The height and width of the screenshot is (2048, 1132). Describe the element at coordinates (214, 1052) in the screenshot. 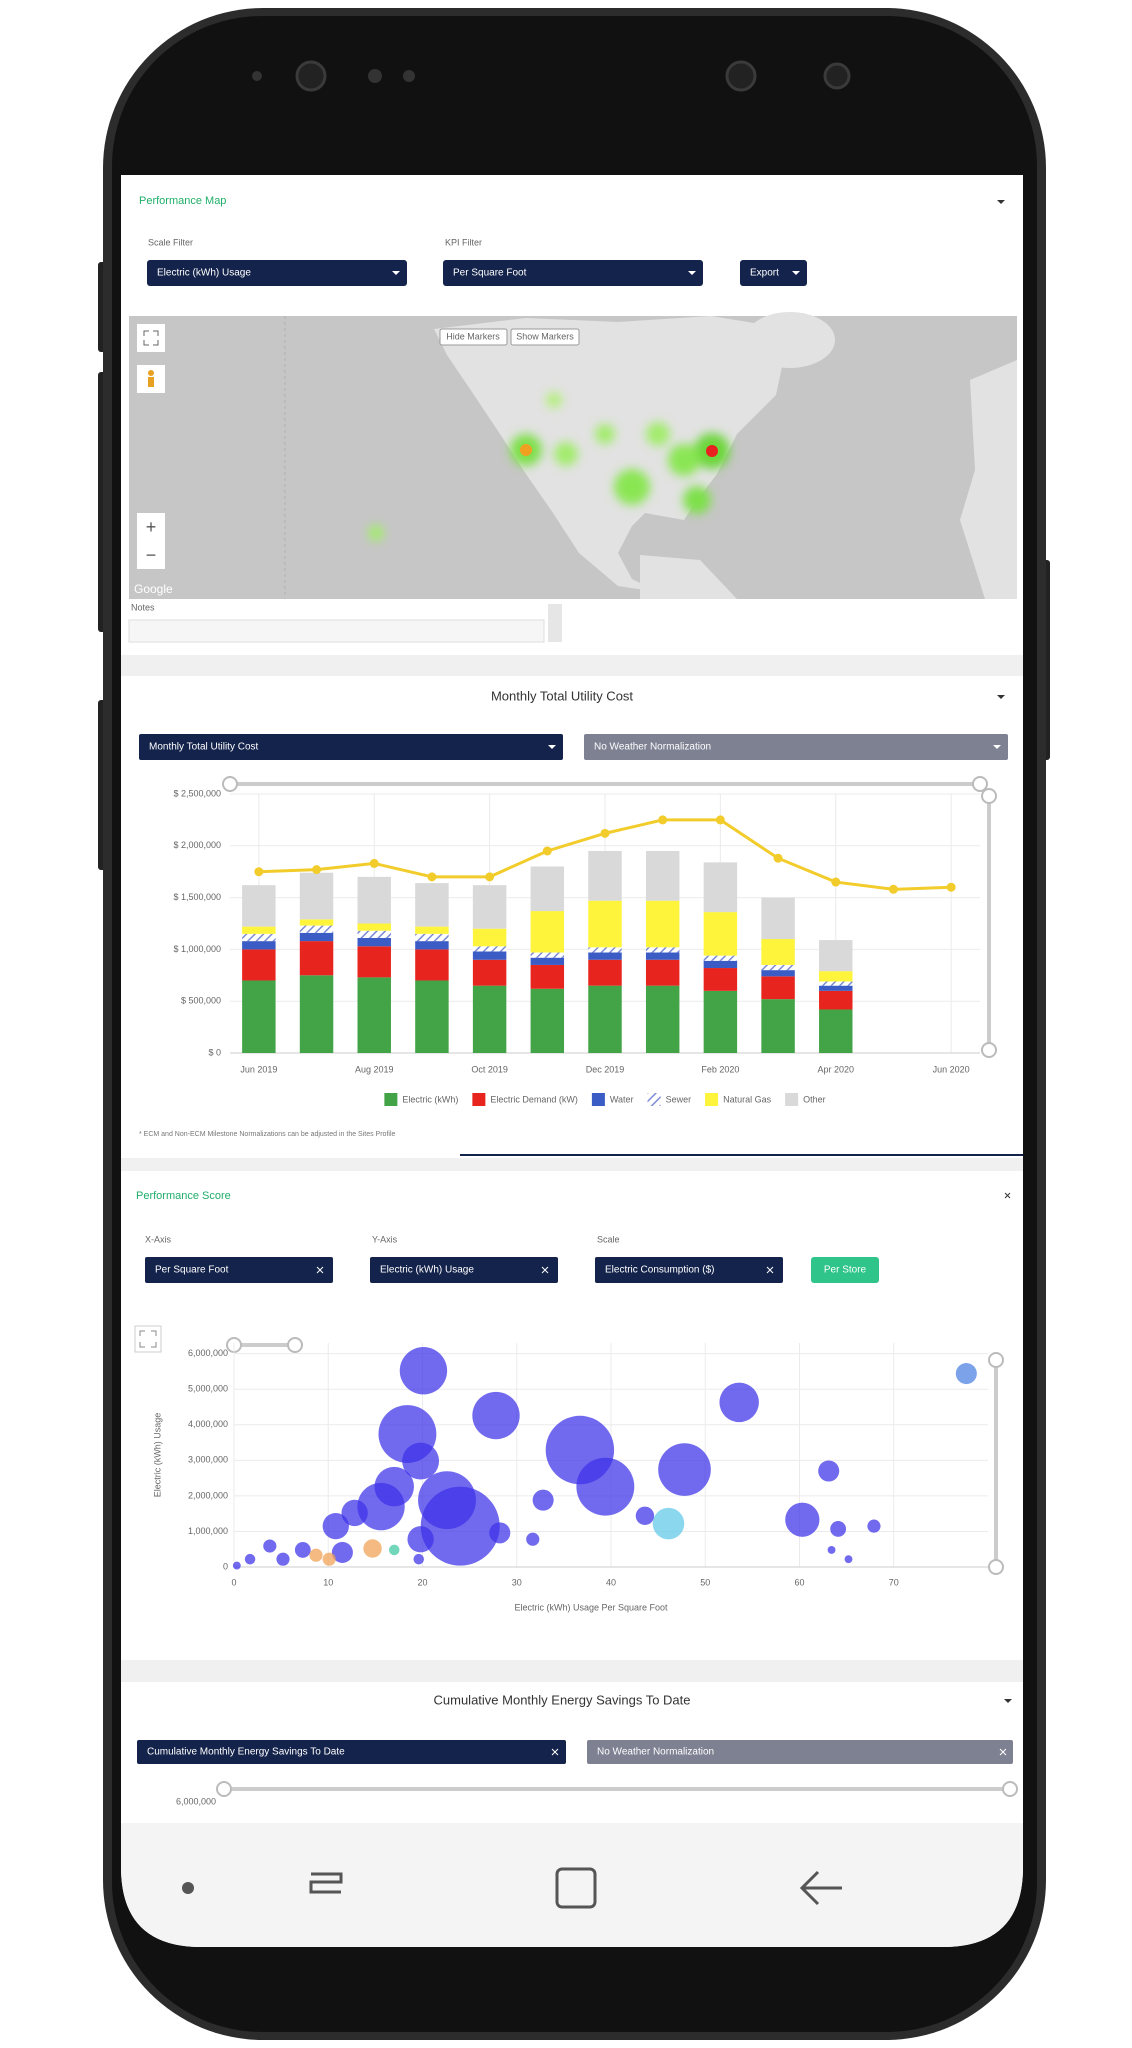

I see `y-tick-label: $ 0` at that location.